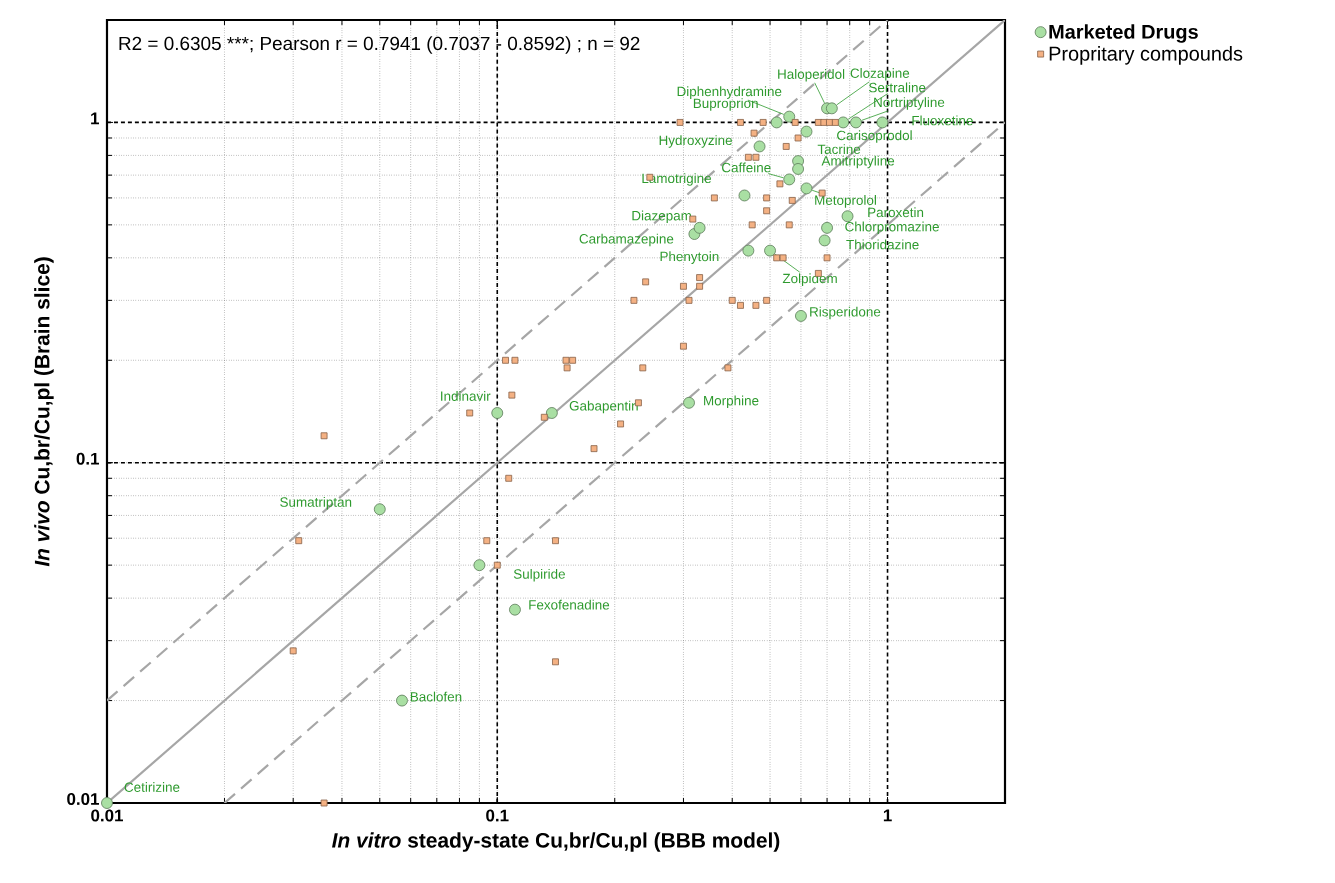 The image size is (1335, 883). Describe the element at coordinates (379, 45) in the screenshot. I see `annotation: R2 = 0.6305 ***; Pearson r = 0.7941 (0.7037 - 0.8592) ; n = 92` at that location.